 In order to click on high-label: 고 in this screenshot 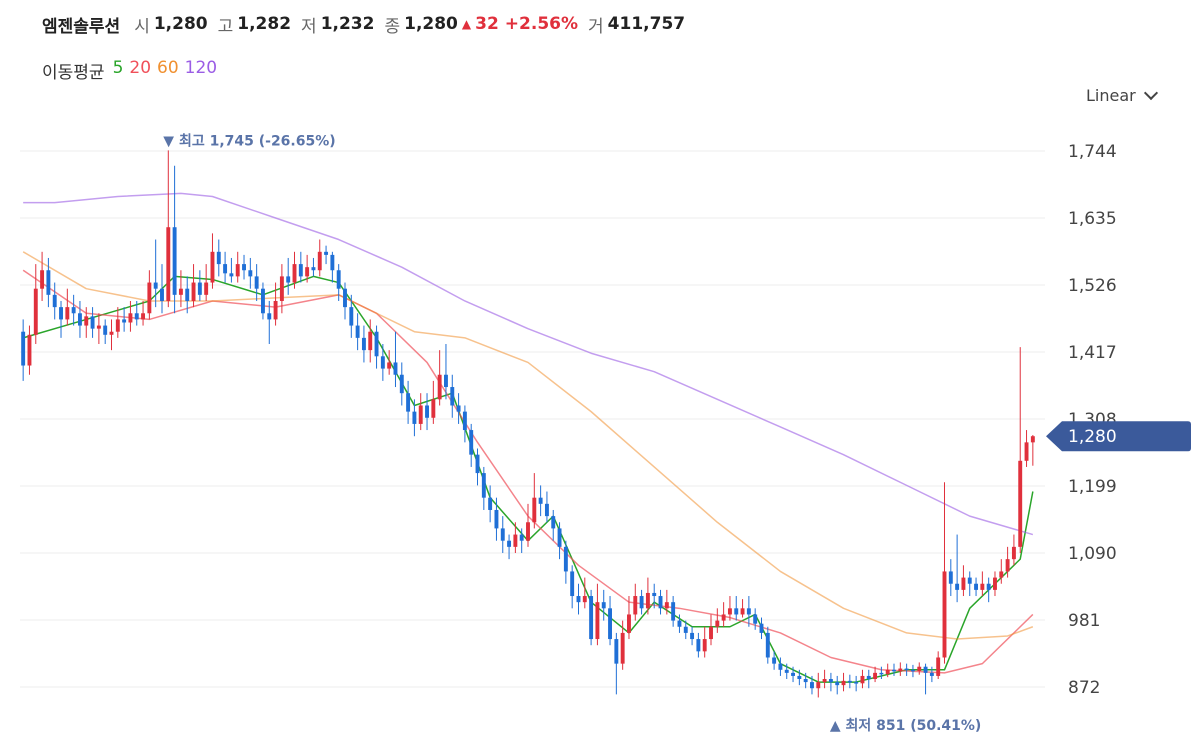, I will do `click(225, 26)`.